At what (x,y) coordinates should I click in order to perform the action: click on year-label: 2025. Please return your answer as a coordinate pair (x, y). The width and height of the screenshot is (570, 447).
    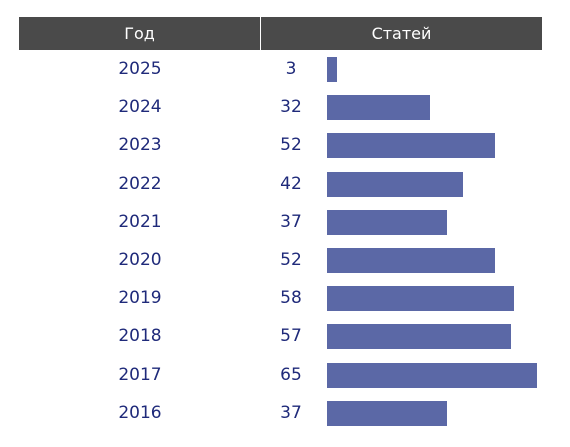
    Looking at the image, I should click on (140, 69).